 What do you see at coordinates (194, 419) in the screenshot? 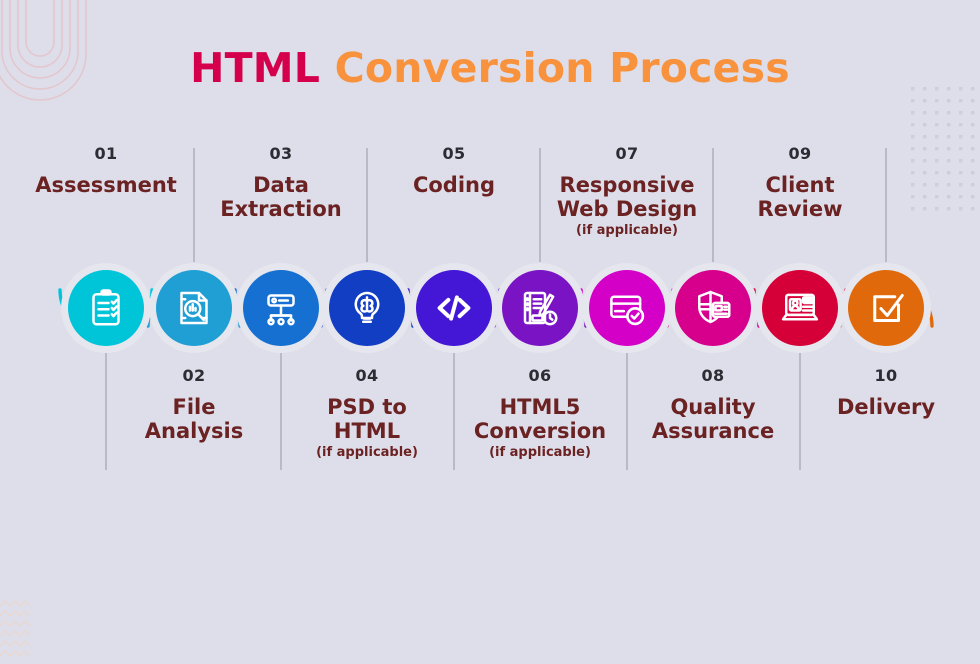
I see `step-title: File Analysis` at bounding box center [194, 419].